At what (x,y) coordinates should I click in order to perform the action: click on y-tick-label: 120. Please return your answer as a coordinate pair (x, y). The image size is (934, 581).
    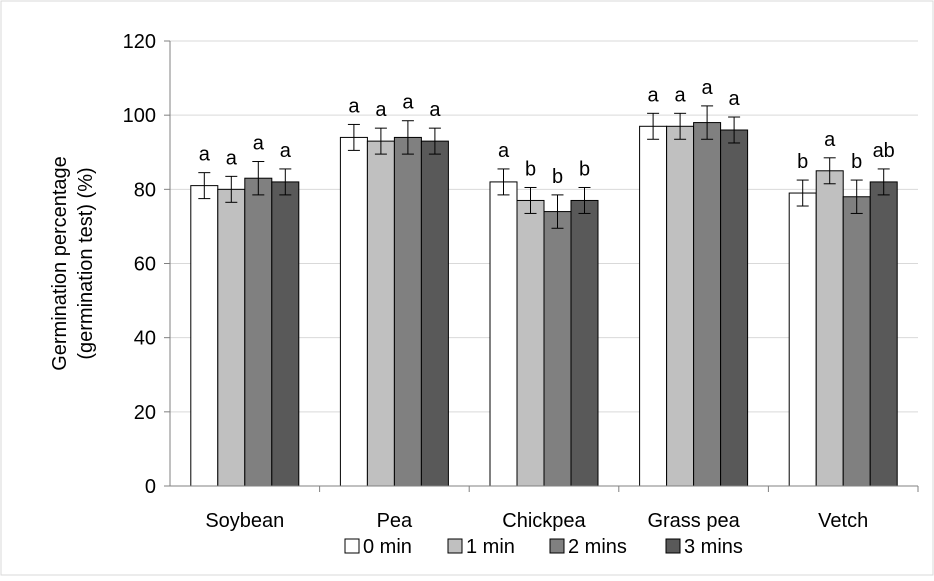
    Looking at the image, I should click on (139, 42).